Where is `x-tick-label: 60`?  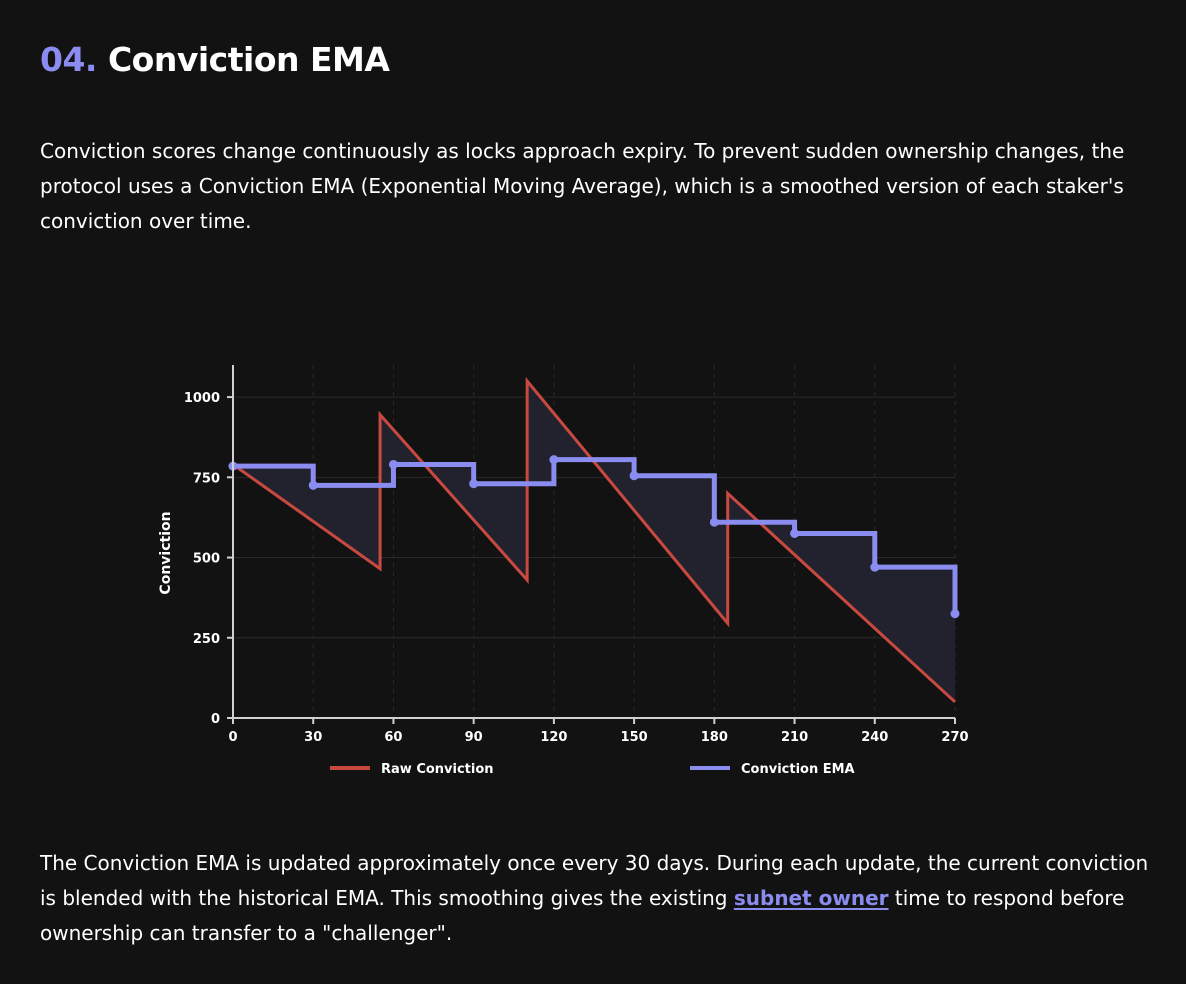 x-tick-label: 60 is located at coordinates (393, 737).